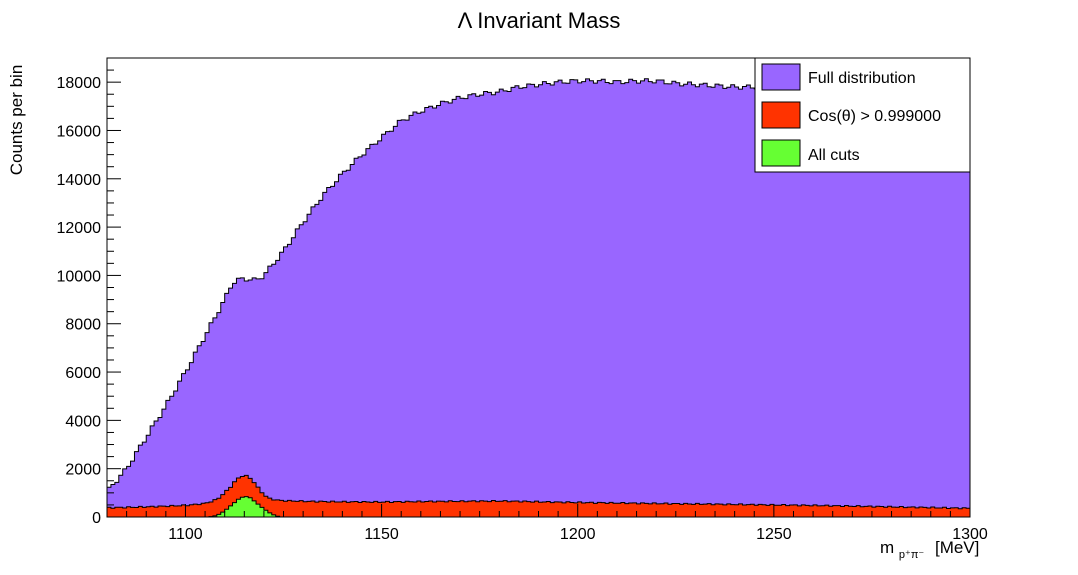 This screenshot has width=1078, height=575. What do you see at coordinates (79, 180) in the screenshot?
I see `y-tick-label: 14000` at bounding box center [79, 180].